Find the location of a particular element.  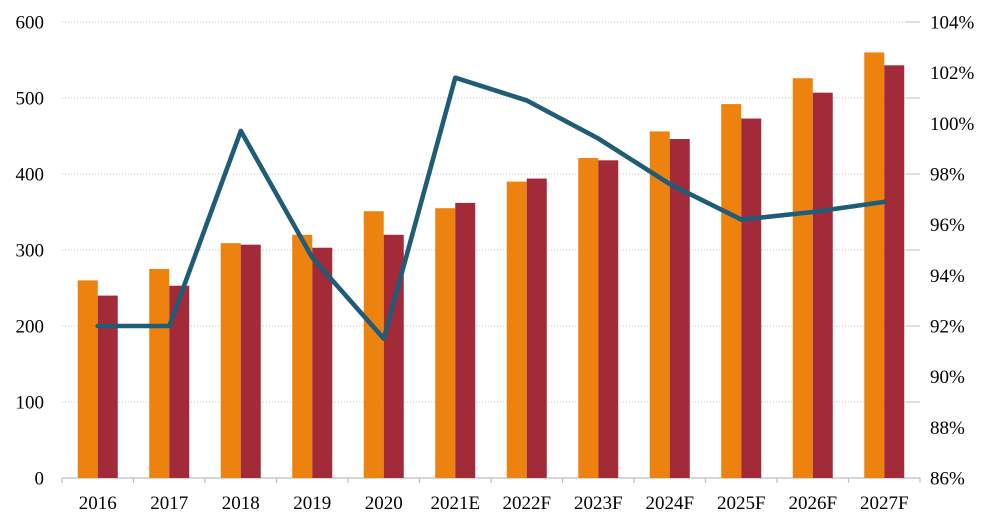

y-axis-label-right: 86% is located at coordinates (947, 479).